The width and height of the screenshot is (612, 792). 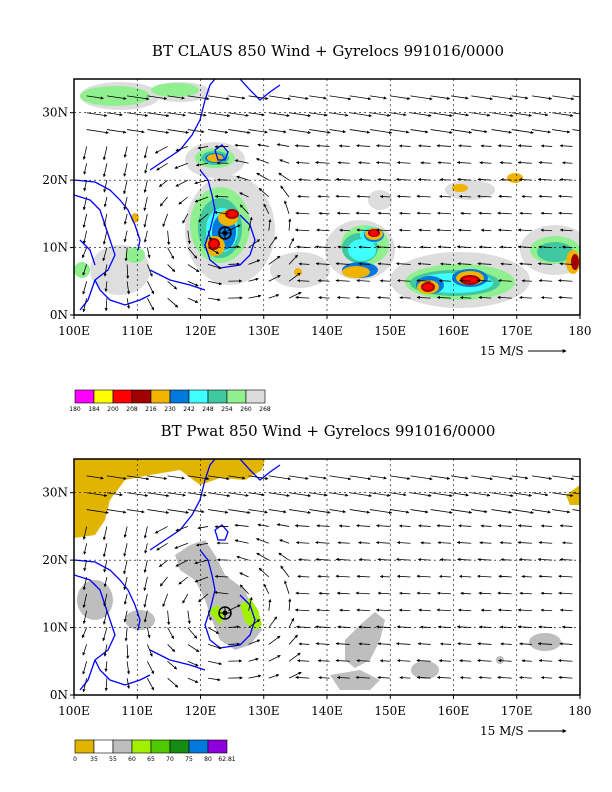 I want to click on lon-tick-label: 120E, so click(x=201, y=331).